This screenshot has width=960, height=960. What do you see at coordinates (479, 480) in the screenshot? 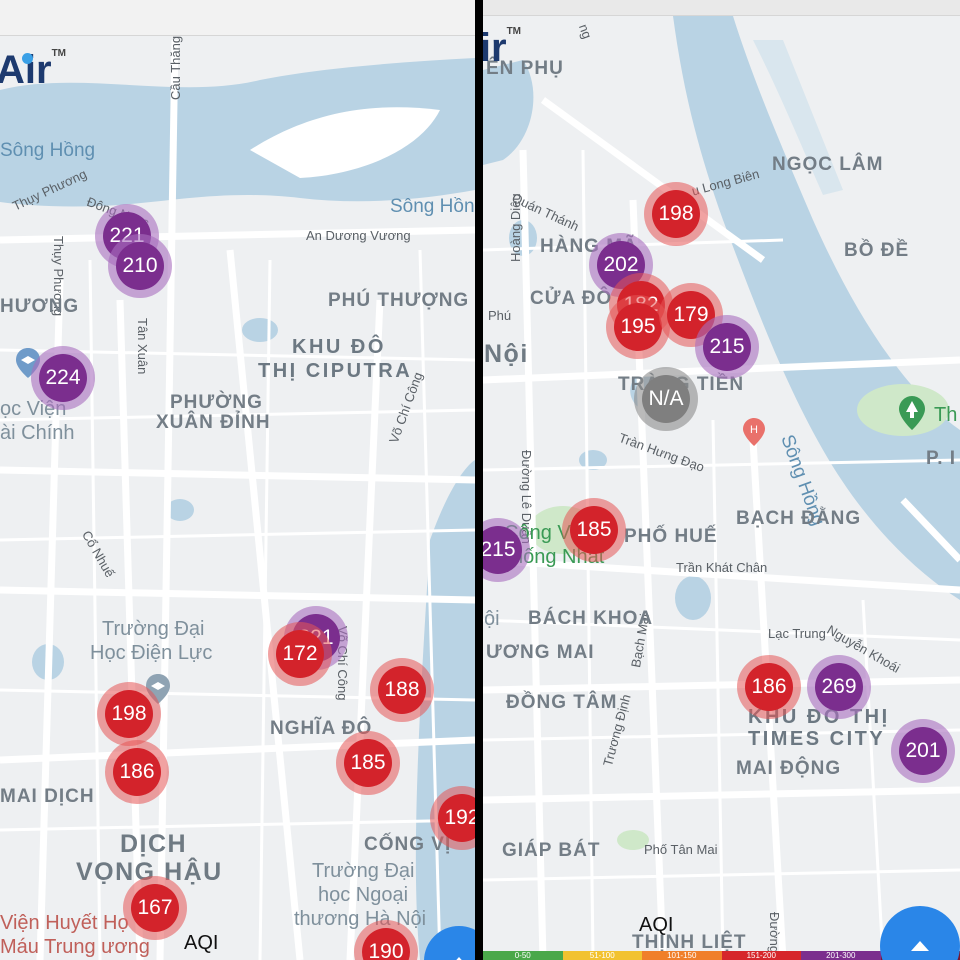
I see `split-divider` at bounding box center [479, 480].